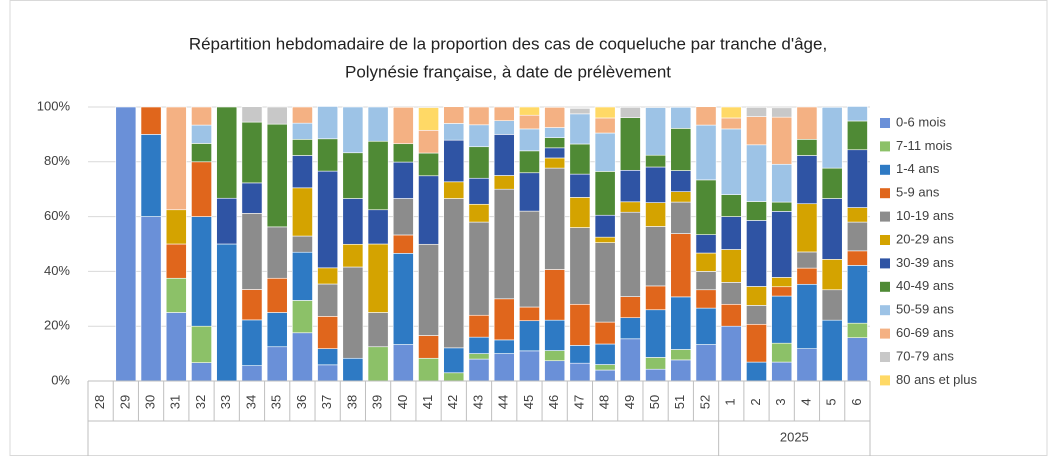 The image size is (1055, 461). I want to click on x-tick-label: 28, so click(99, 402).